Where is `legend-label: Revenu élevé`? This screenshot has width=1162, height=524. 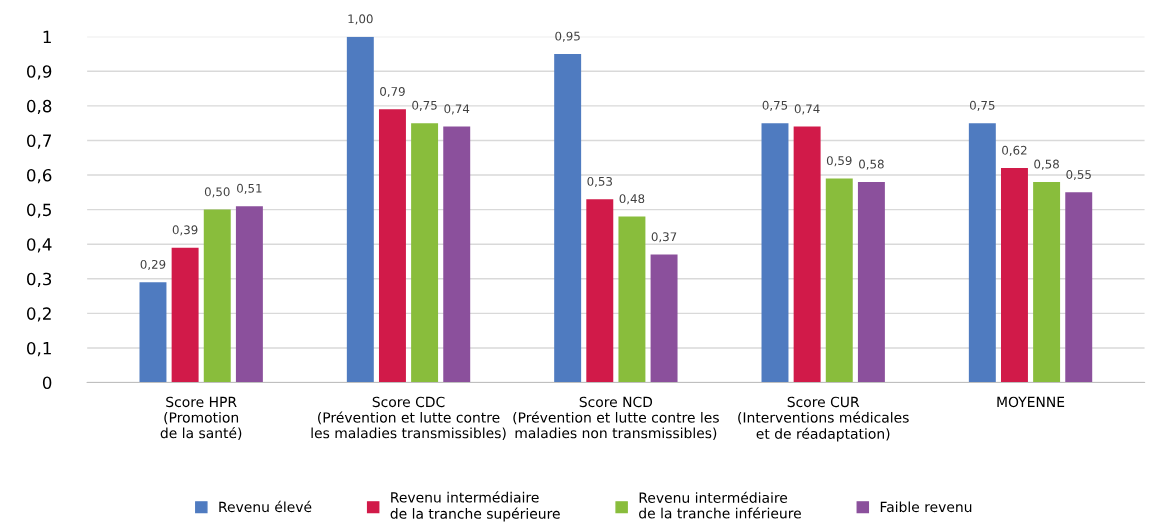 legend-label: Revenu élevé is located at coordinates (265, 506).